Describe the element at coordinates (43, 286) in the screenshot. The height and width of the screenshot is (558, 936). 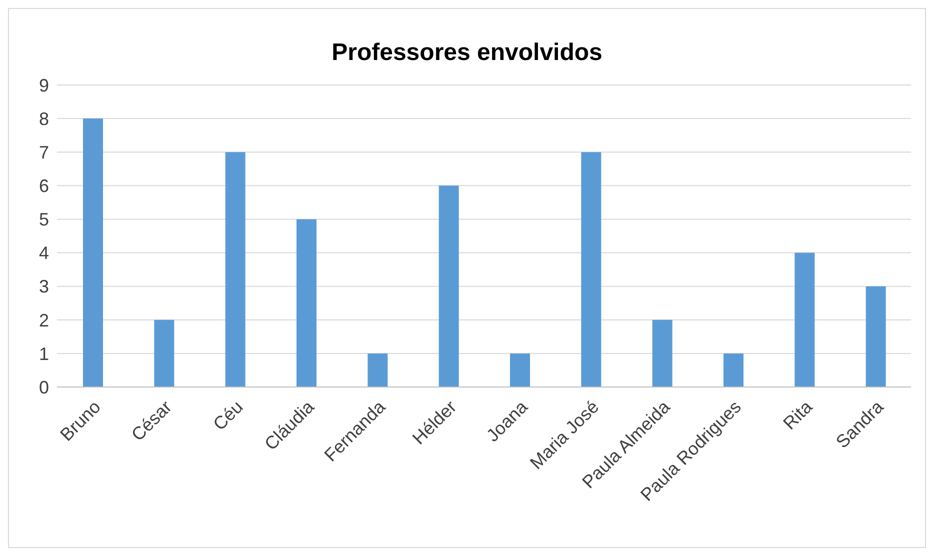
I see `y-tick-label: 3` at that location.